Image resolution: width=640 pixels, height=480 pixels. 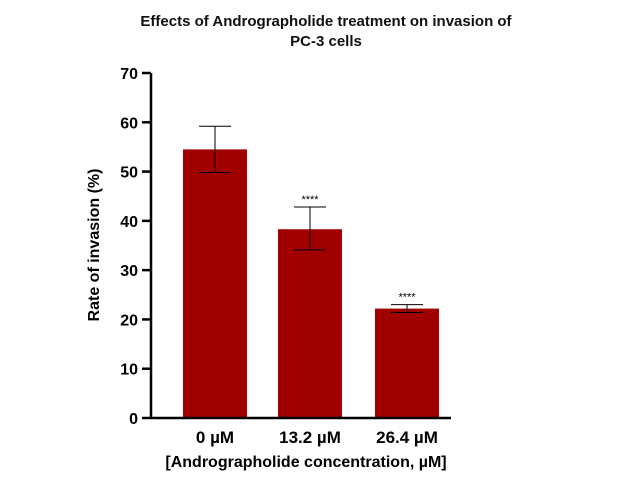 What do you see at coordinates (129, 370) in the screenshot?
I see `y-tick-label: 10` at bounding box center [129, 370].